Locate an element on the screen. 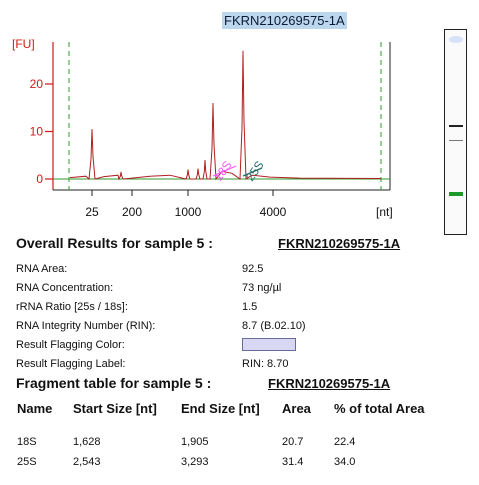 This screenshot has height=485, width=479. x-tick-label: 4000 is located at coordinates (273, 212).